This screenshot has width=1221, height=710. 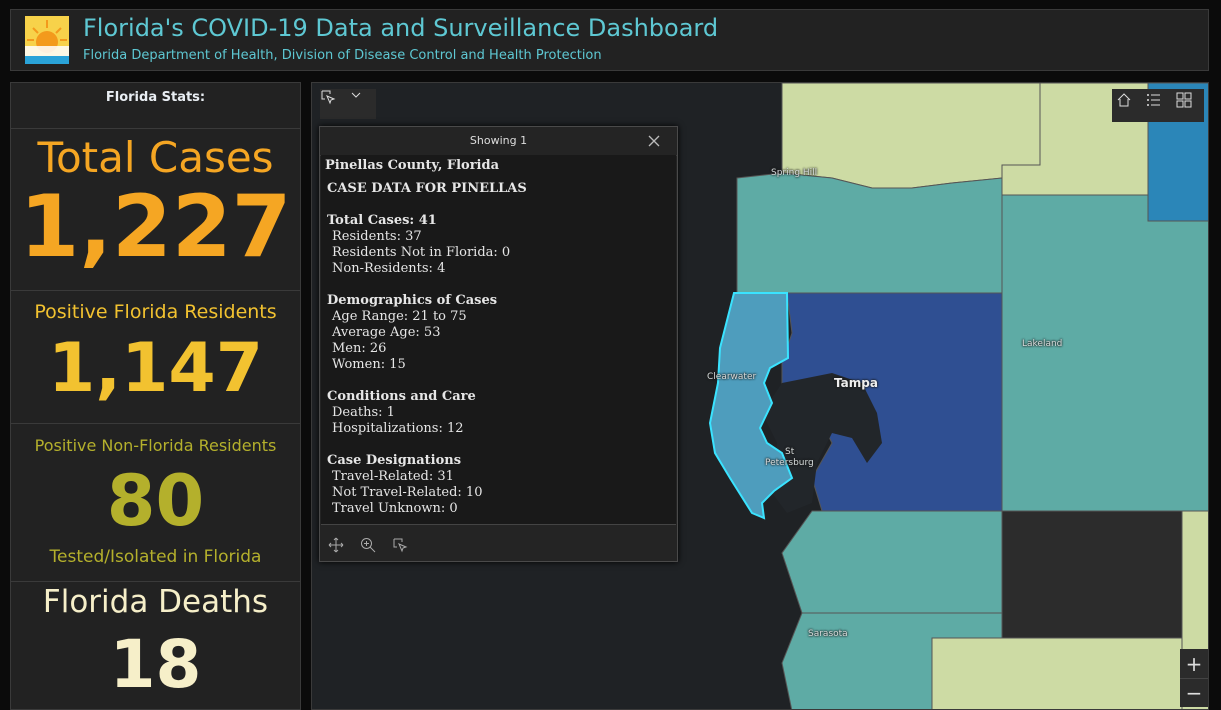 I want to click on county-desoto, so click(x=1057, y=673).